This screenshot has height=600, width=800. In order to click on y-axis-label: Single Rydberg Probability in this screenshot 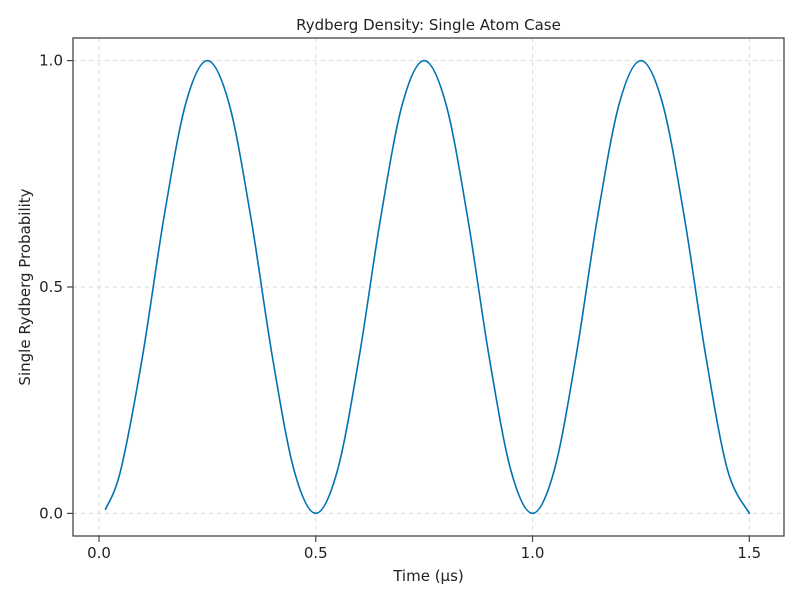, I will do `click(25, 286)`.